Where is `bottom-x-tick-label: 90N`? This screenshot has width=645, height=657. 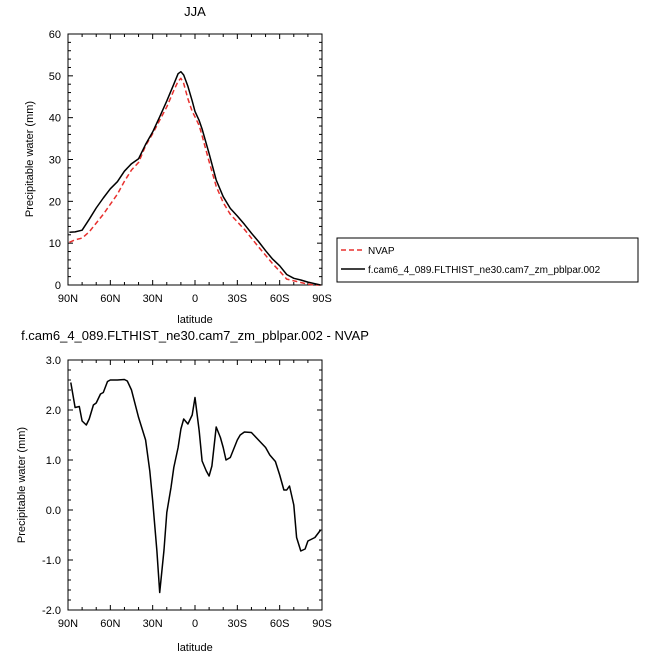 bottom-x-tick-label: 90N is located at coordinates (68, 624).